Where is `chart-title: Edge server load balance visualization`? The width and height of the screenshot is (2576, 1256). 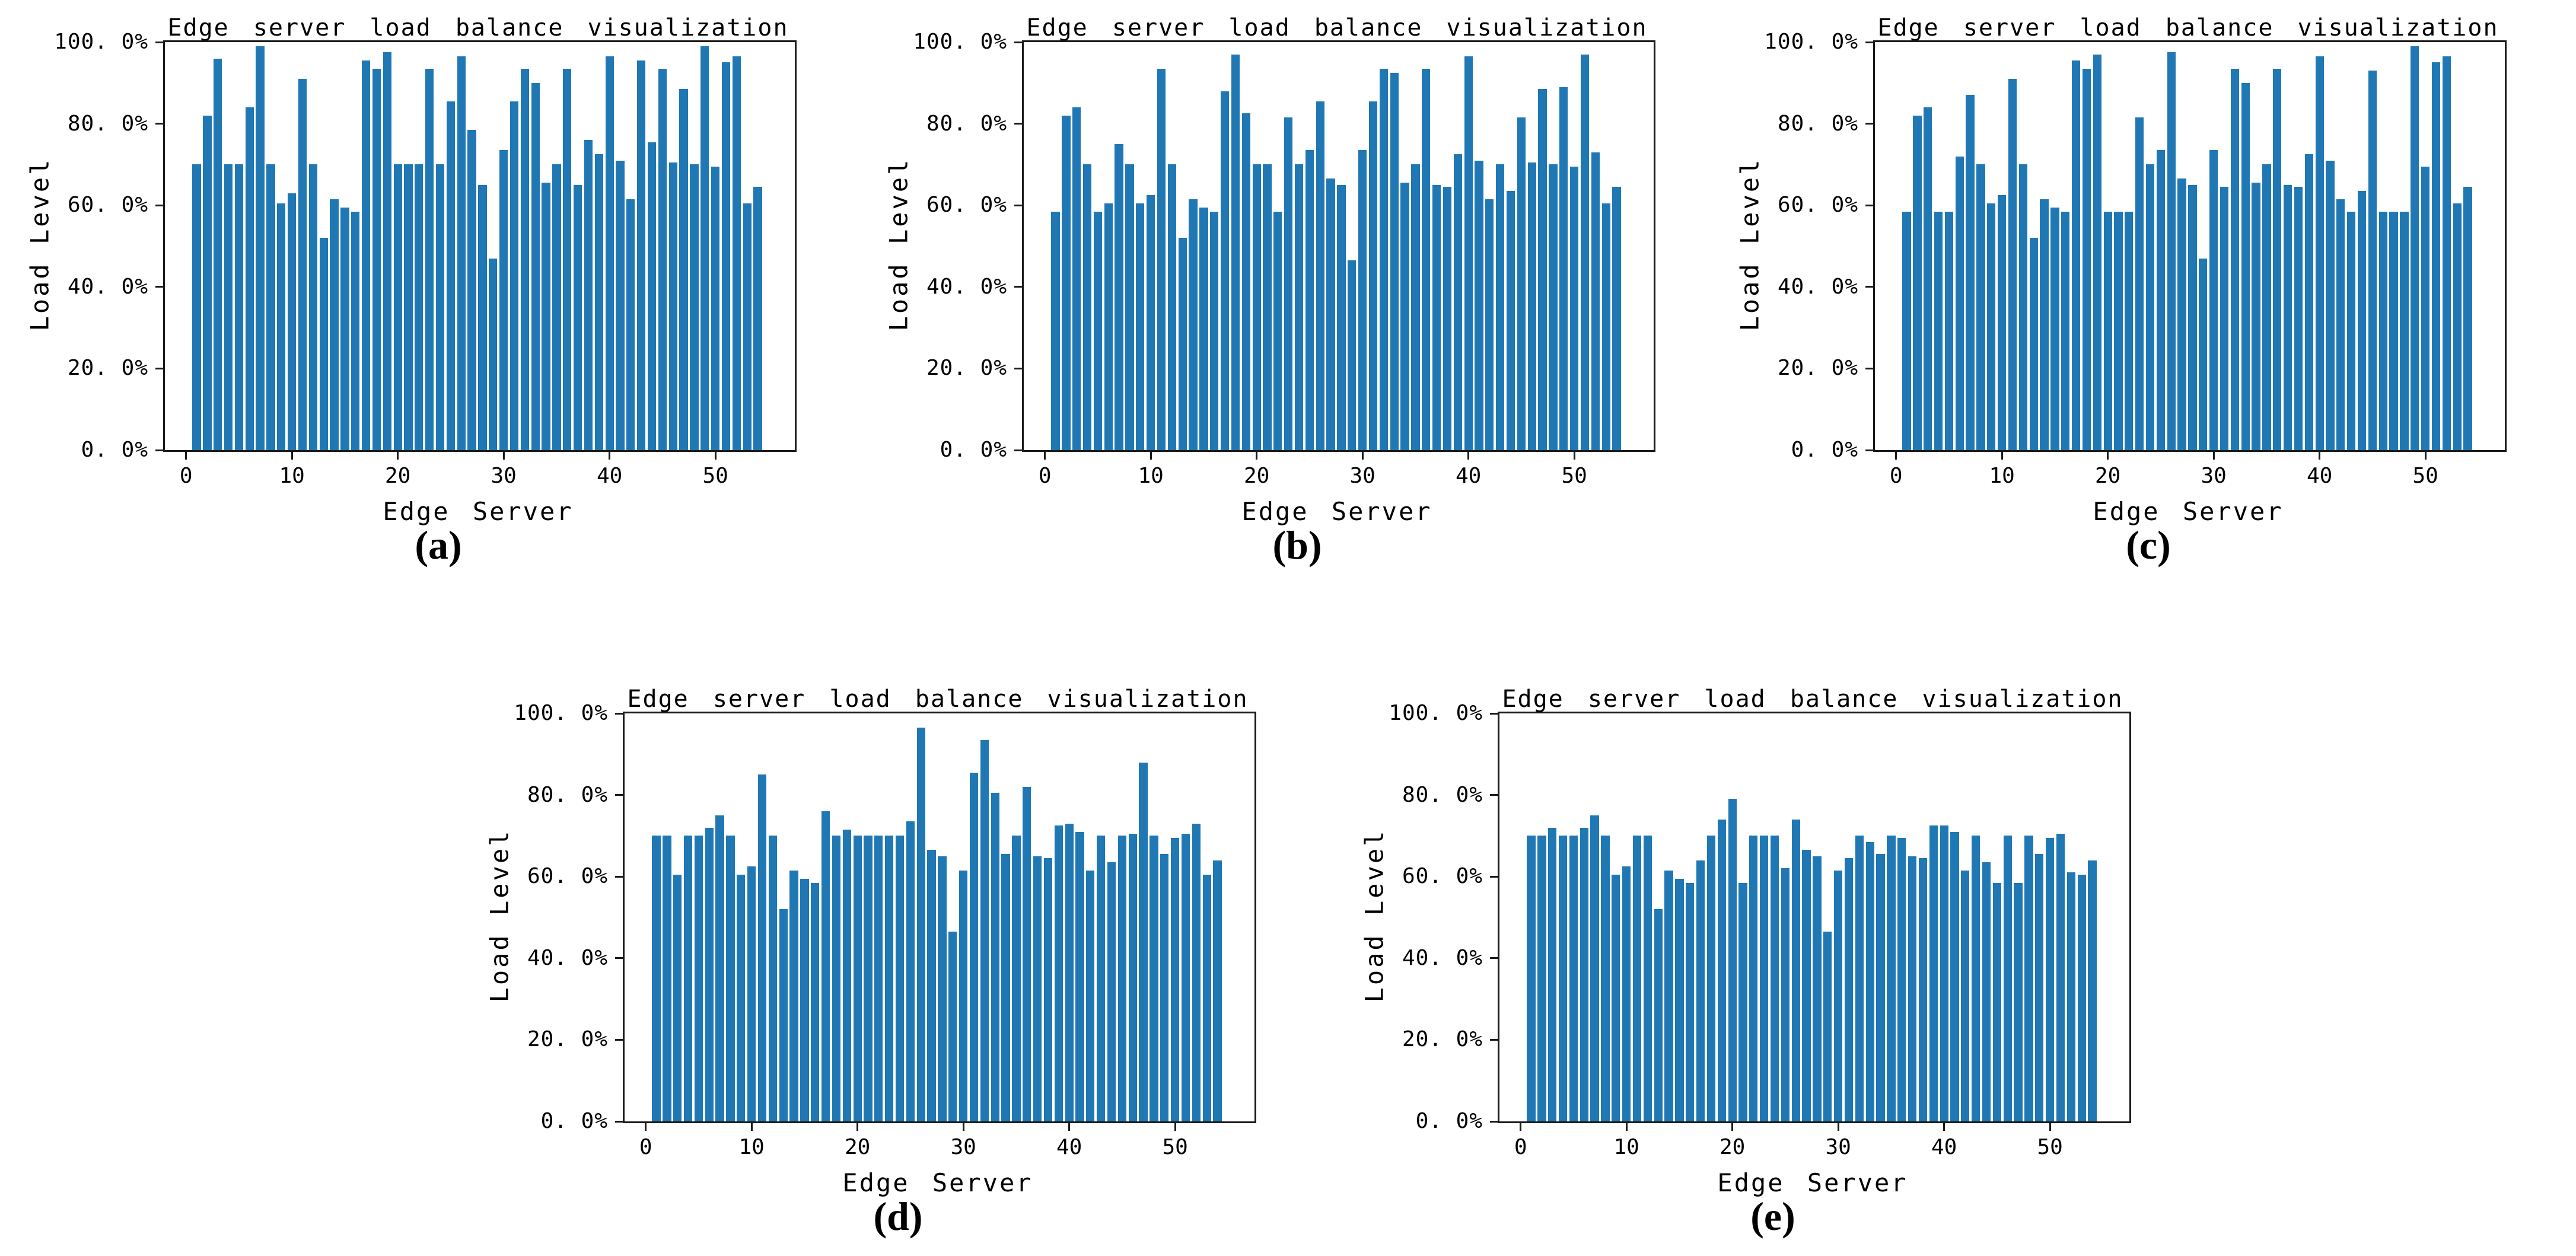 chart-title: Edge server load balance visualization is located at coordinates (1812, 699).